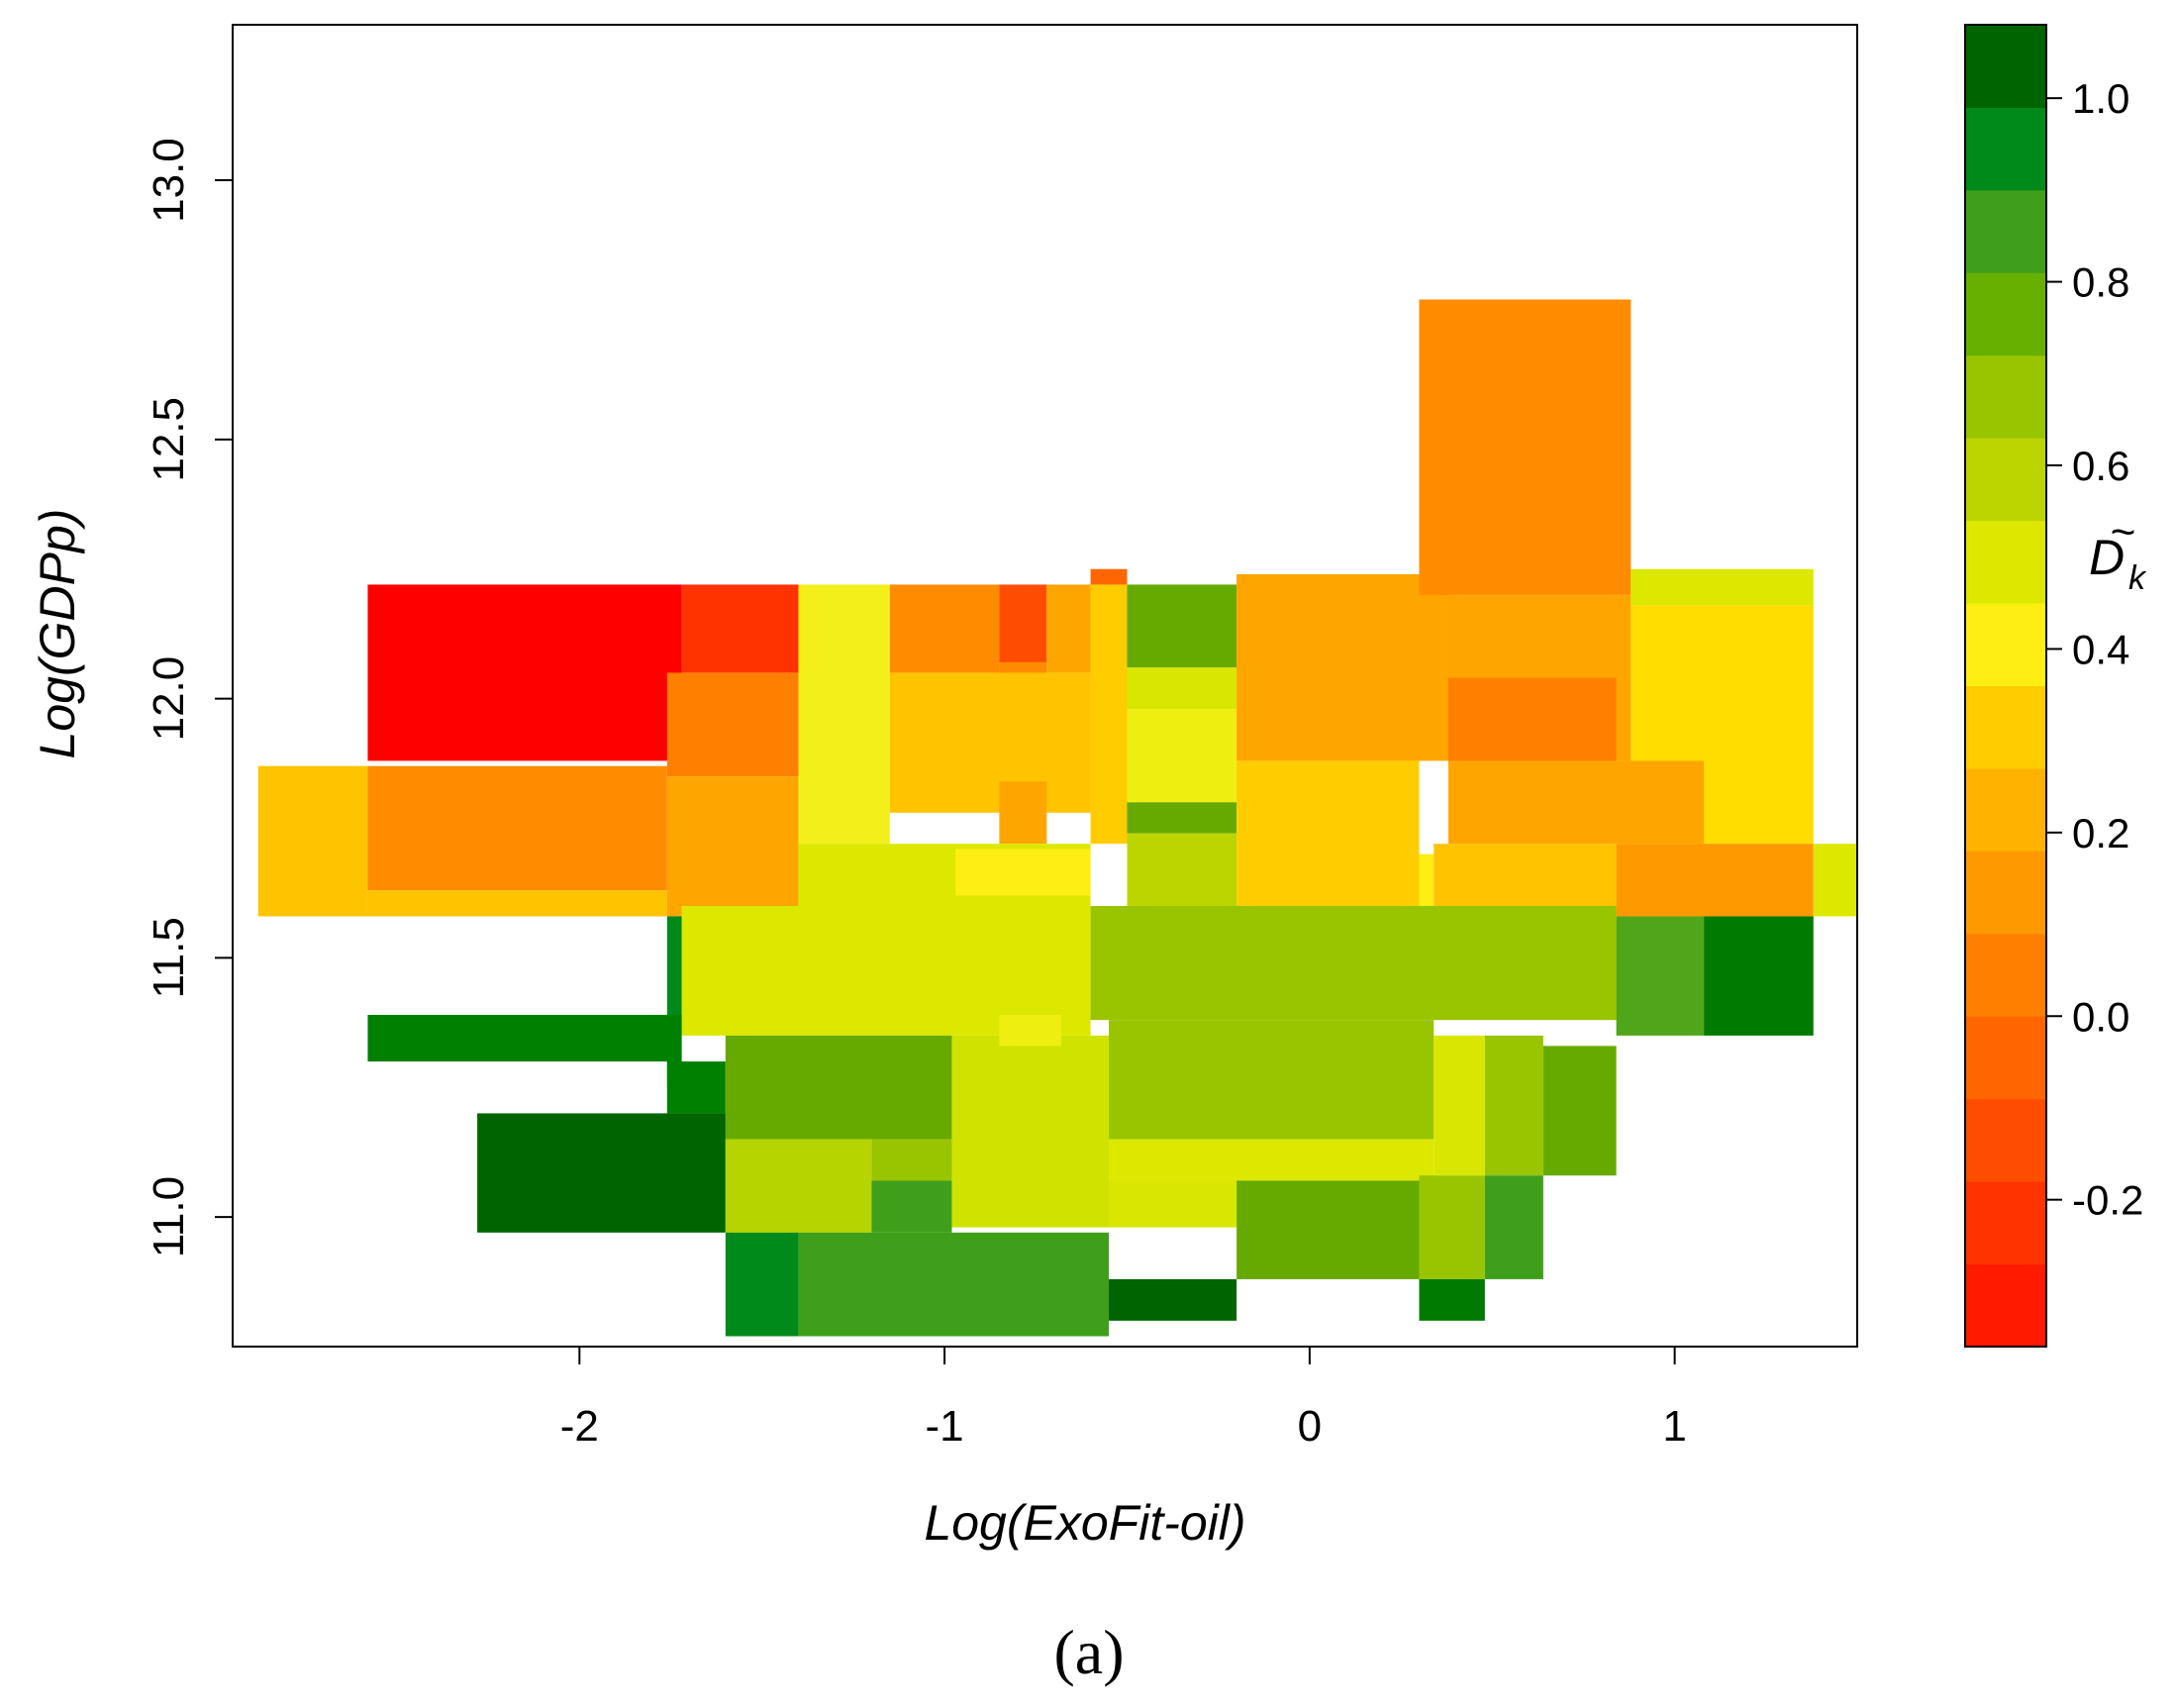 This screenshot has height=1708, width=2177. Describe the element at coordinates (57, 634) in the screenshot. I see `y-axis-label: Log(GDPp)` at that location.